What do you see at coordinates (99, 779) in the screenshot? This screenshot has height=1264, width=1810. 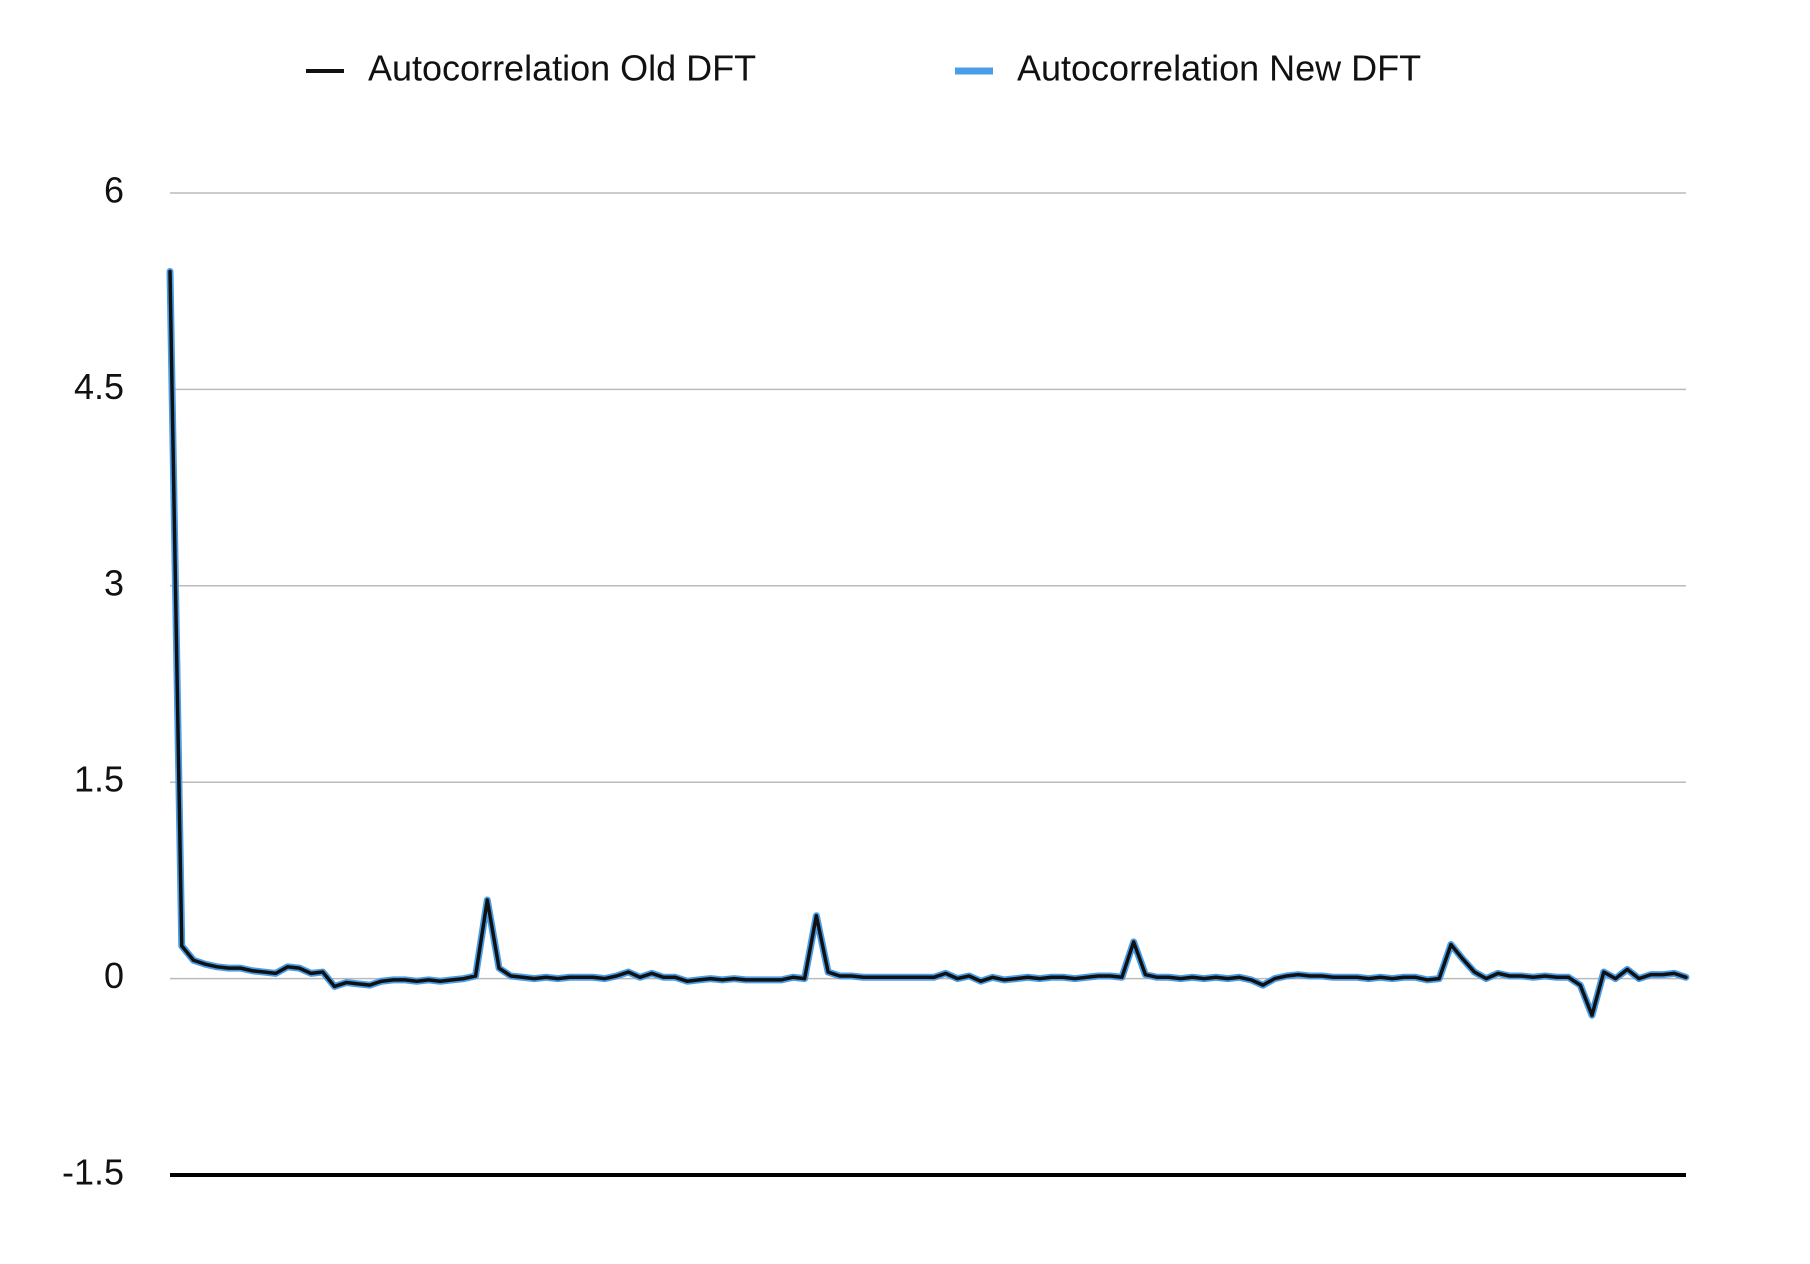 I see `y-tick-label: 1.5` at bounding box center [99, 779].